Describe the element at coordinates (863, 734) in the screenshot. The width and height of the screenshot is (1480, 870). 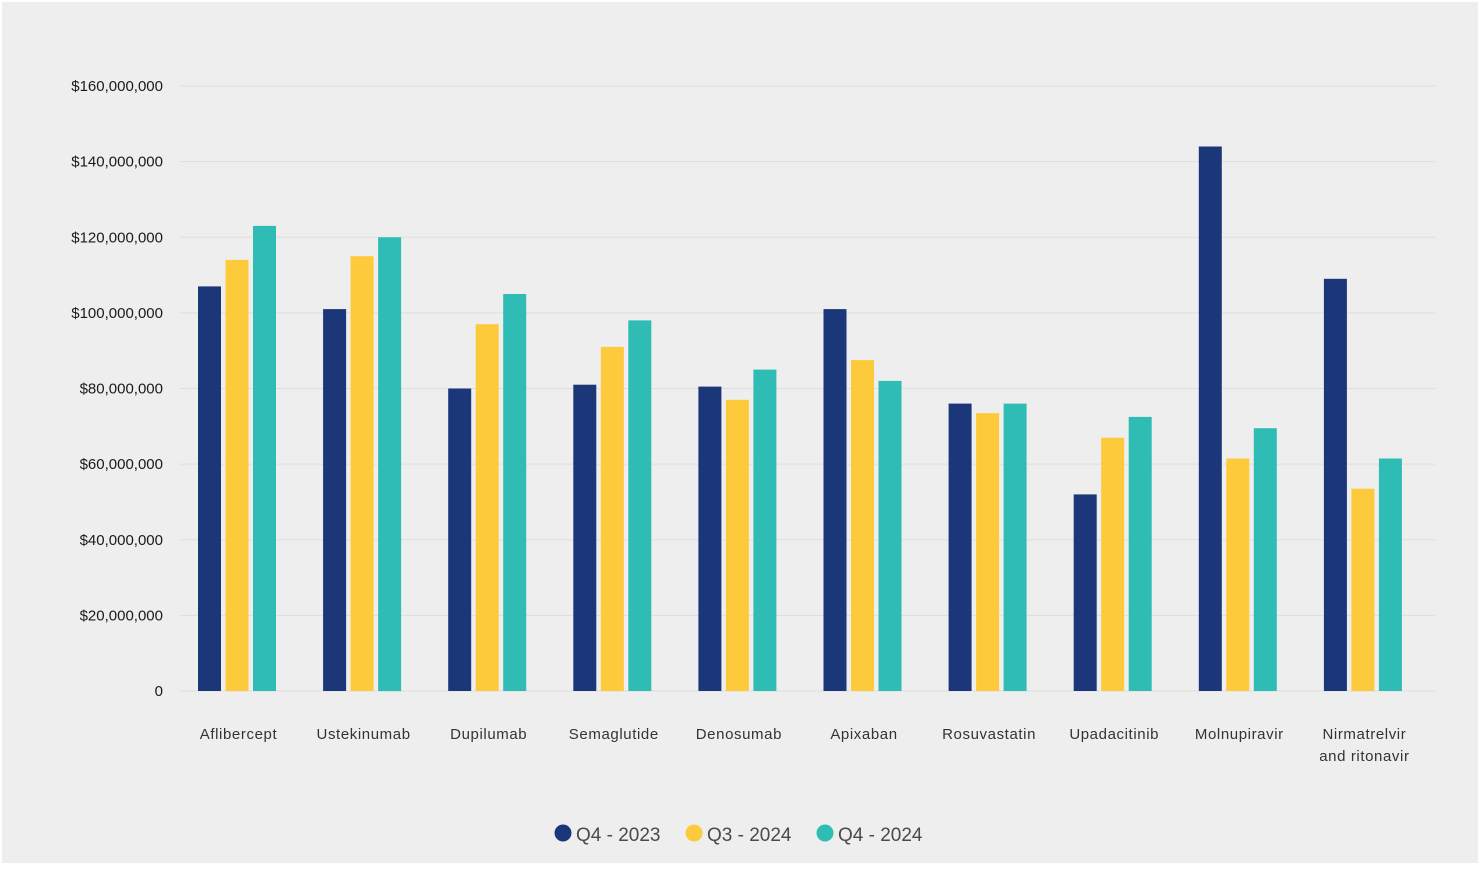
I see `x-tick-label: Apixaban` at that location.